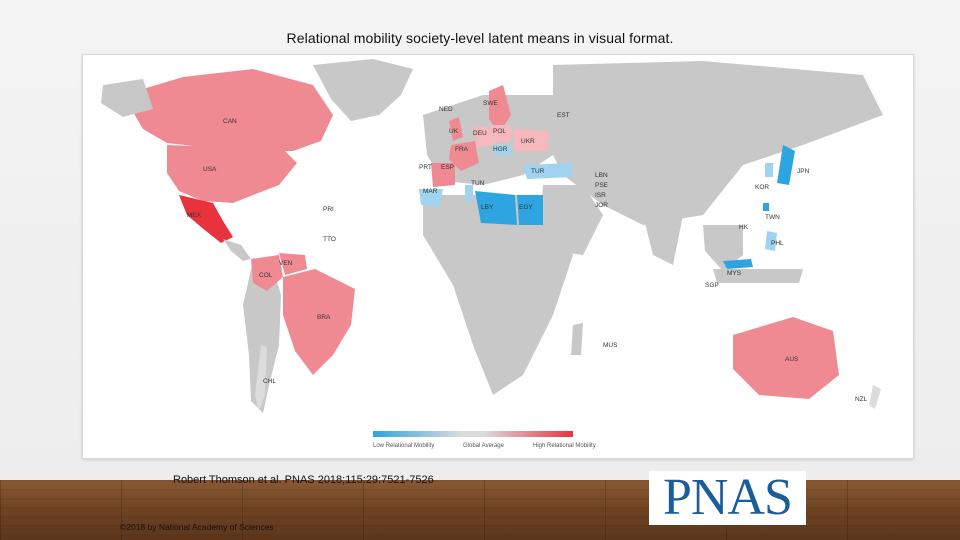 The width and height of the screenshot is (960, 540). I want to click on legend-low-label: Low Relational Mobility, so click(403, 446).